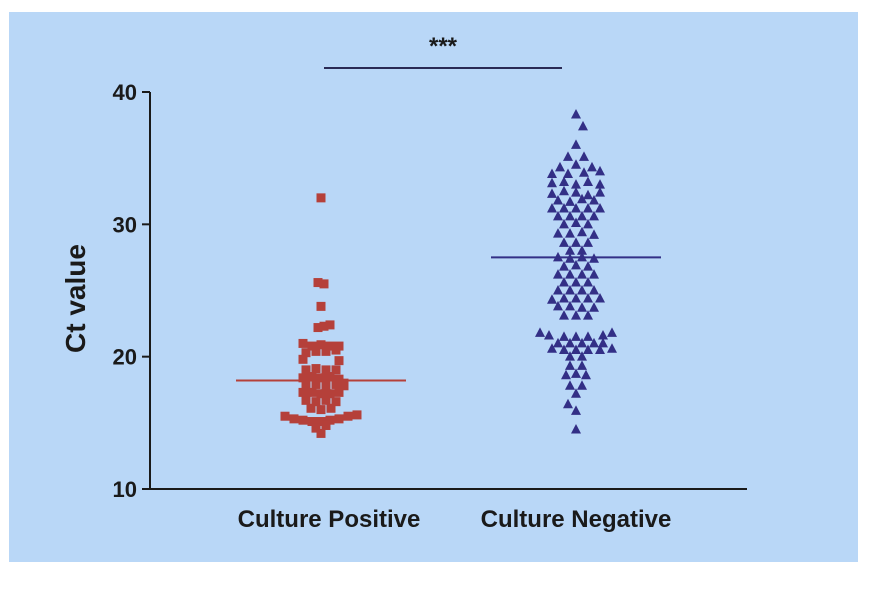 This screenshot has height=593, width=886. I want to click on y-tick-label: 30, so click(125, 224).